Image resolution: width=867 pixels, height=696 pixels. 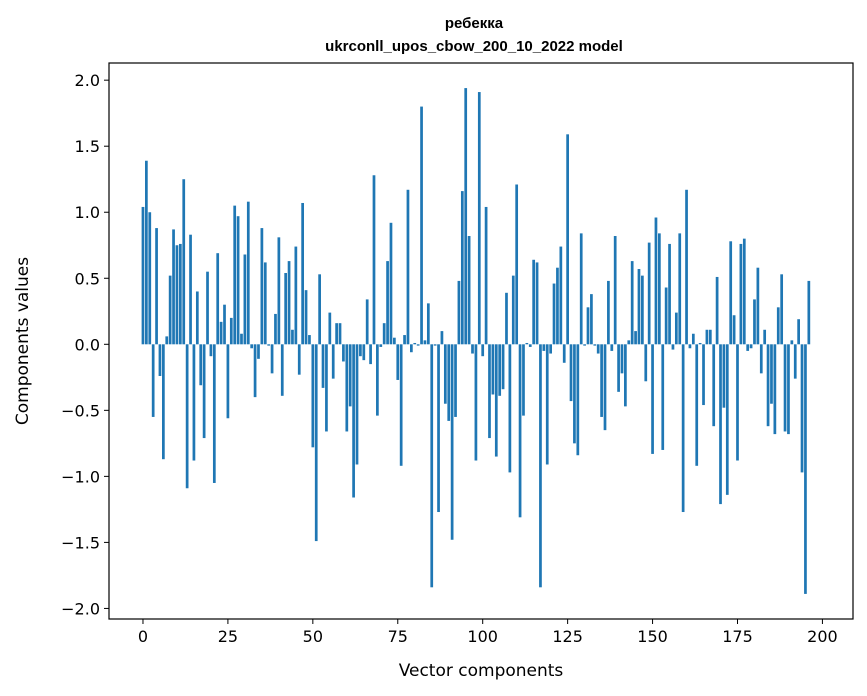 I want to click on y-tick-label: 1.0, so click(x=87, y=212).